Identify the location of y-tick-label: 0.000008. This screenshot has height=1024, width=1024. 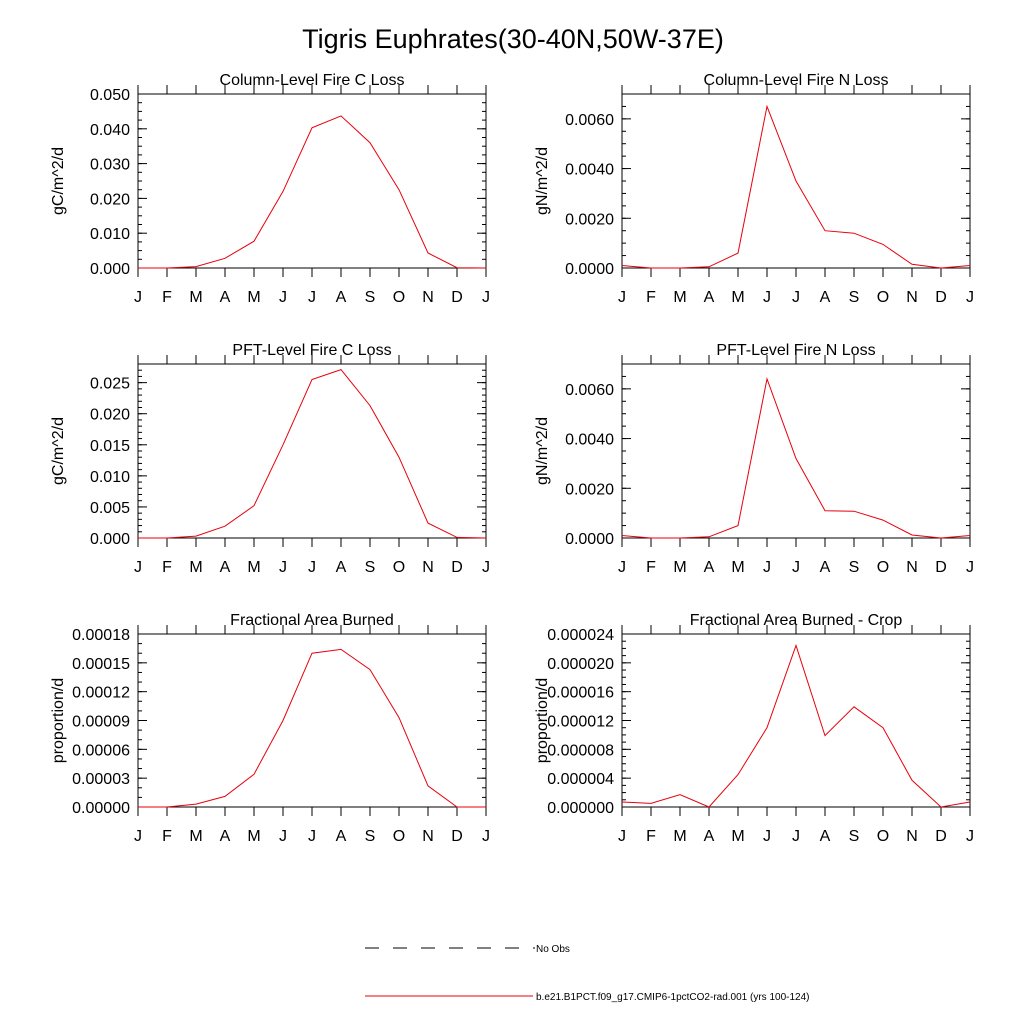
(580, 750).